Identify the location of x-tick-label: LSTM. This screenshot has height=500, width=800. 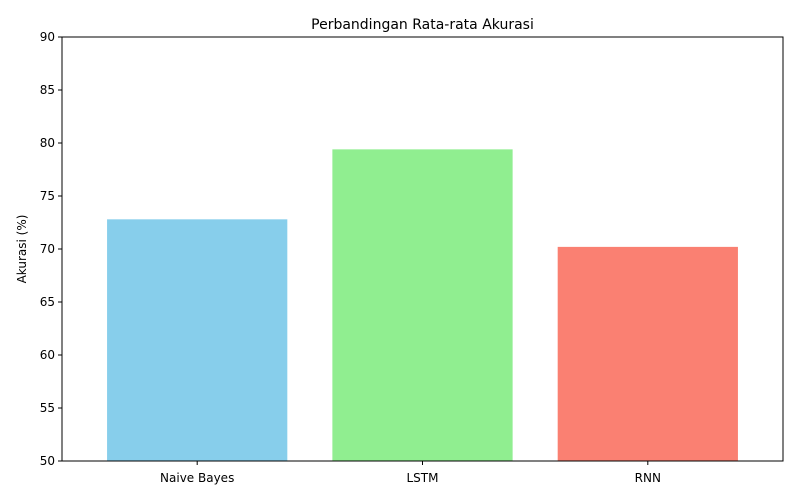
(423, 478).